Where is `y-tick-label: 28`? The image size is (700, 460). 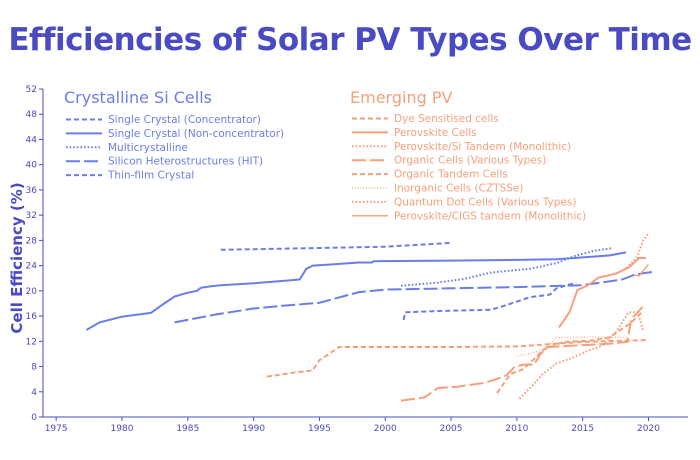
y-tick-label: 28 is located at coordinates (32, 241).